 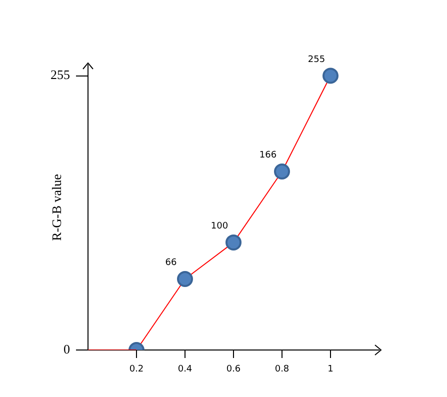 I want to click on data-label: 166, so click(x=268, y=155).